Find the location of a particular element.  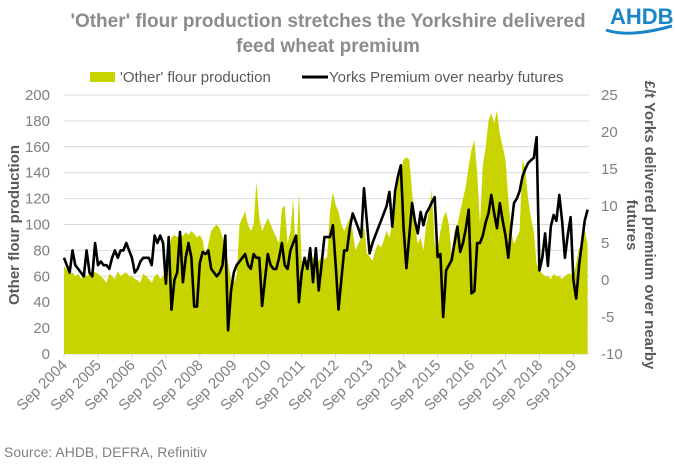

y-tick-label: 0 is located at coordinates (46, 354).